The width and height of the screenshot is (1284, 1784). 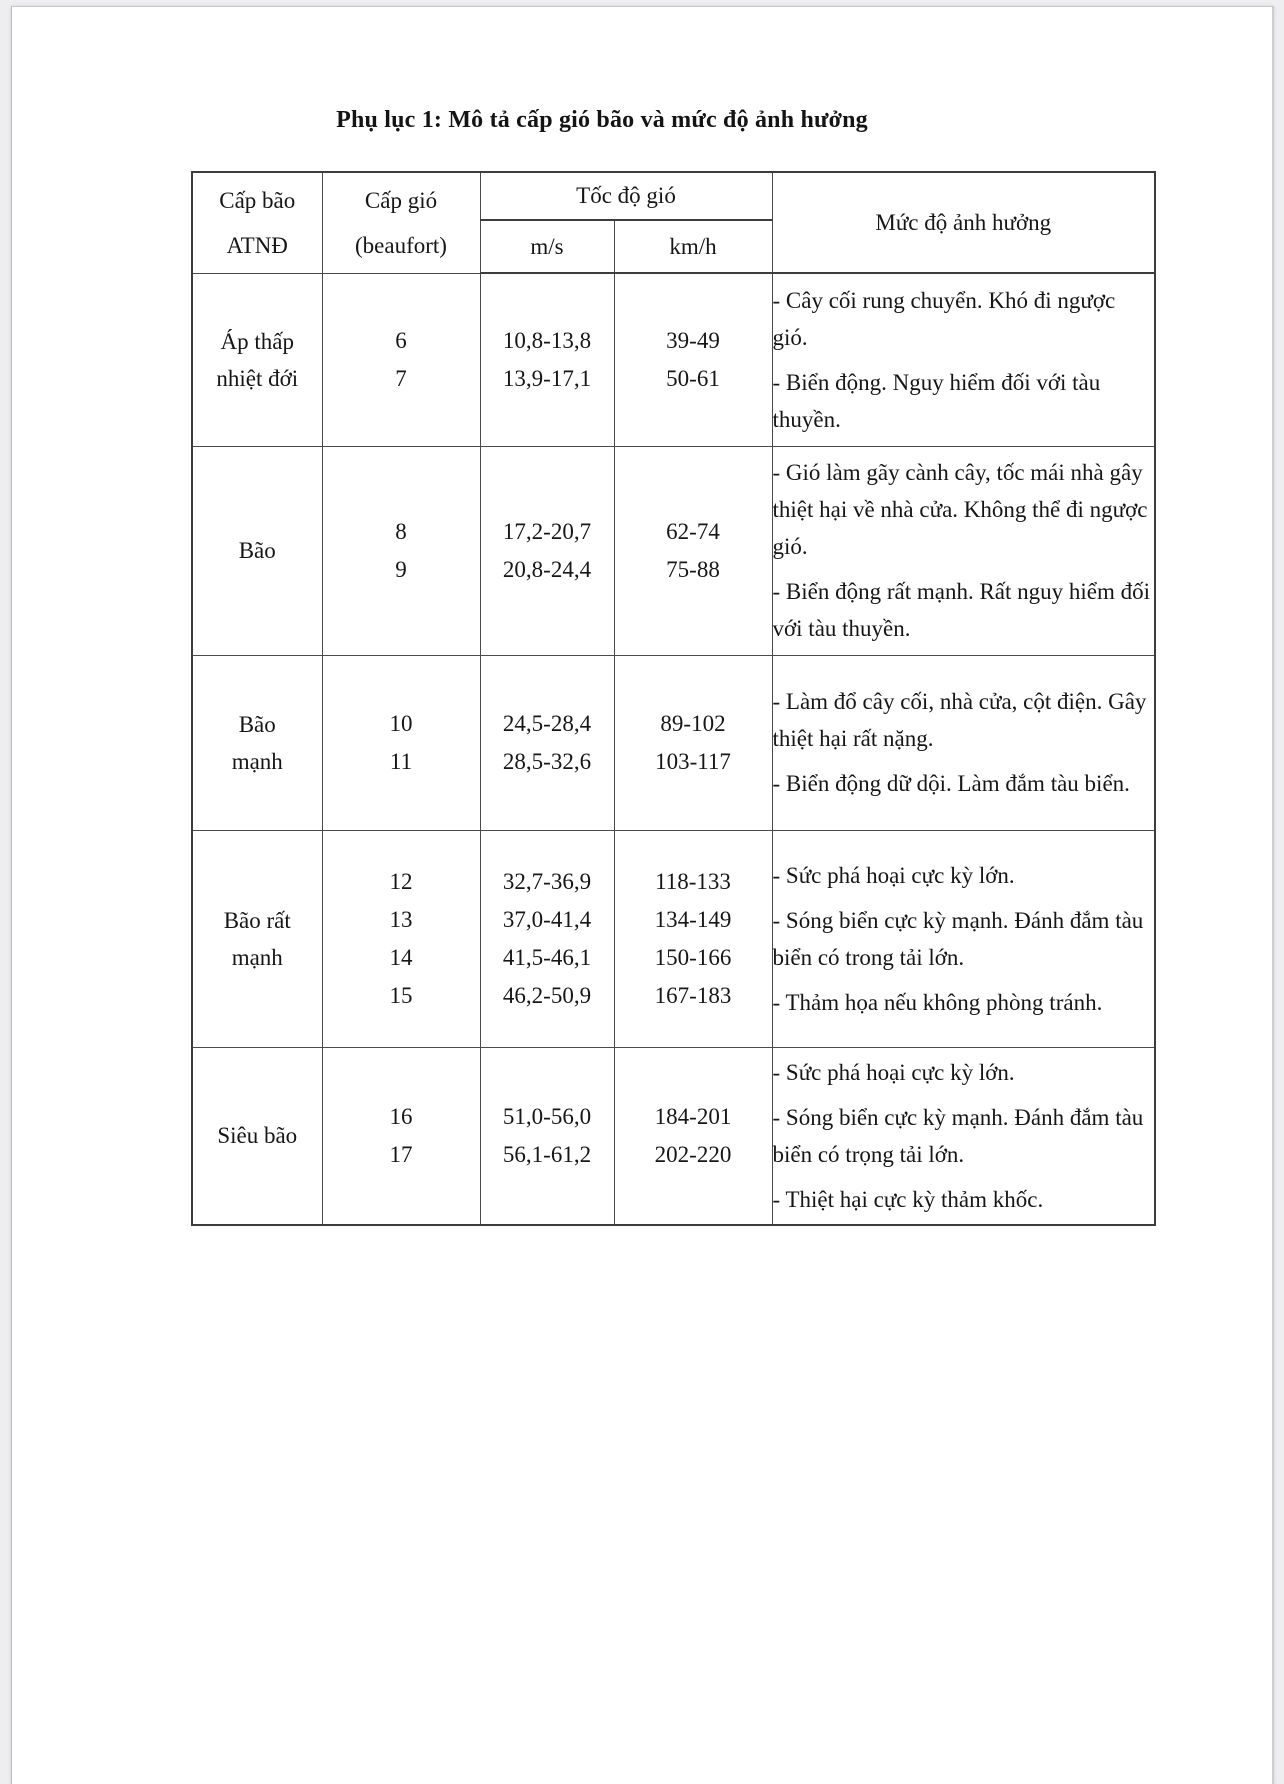 I want to click on speed-kmh-value: 150-166, so click(x=693, y=957).